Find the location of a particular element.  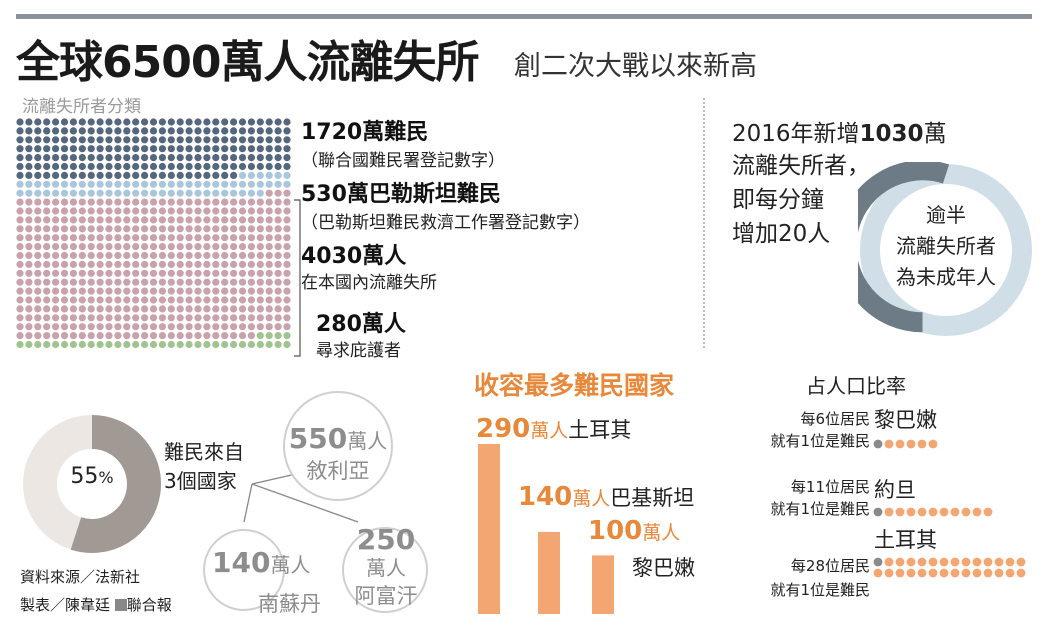

country-syria: 550萬人 敘利亞 is located at coordinates (338, 452).